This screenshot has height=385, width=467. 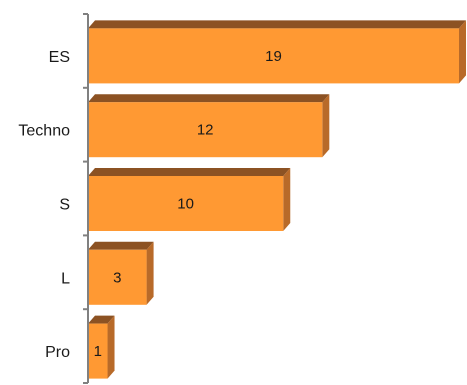 I want to click on axis-layer, so click(x=86, y=198).